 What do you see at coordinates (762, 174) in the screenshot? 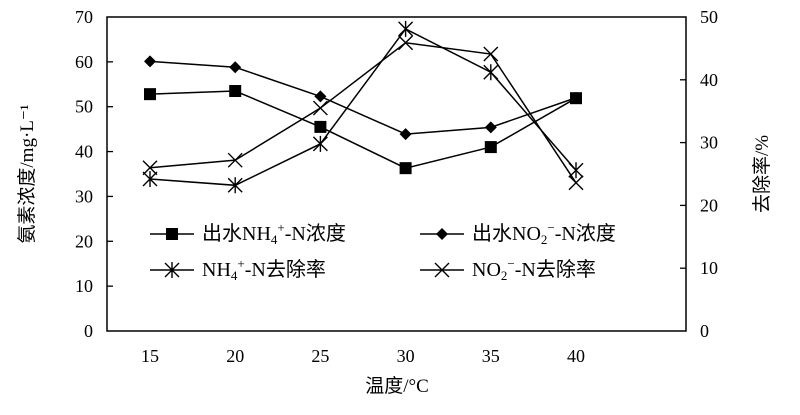
I see `right-y-axis-label: 去除率/%` at bounding box center [762, 174].